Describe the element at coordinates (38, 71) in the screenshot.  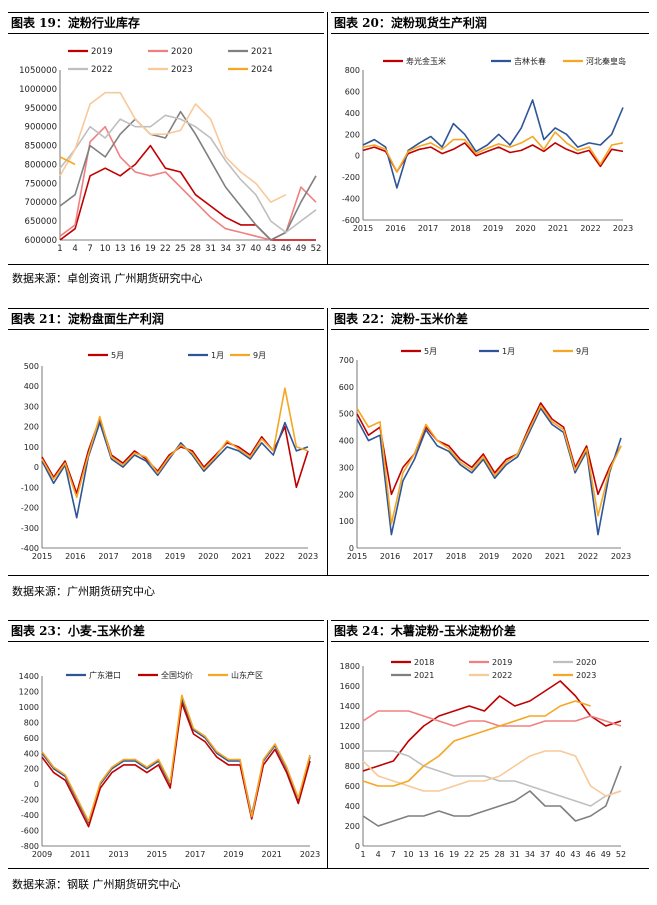
I see `c19-ytick-label: 1050000` at that location.